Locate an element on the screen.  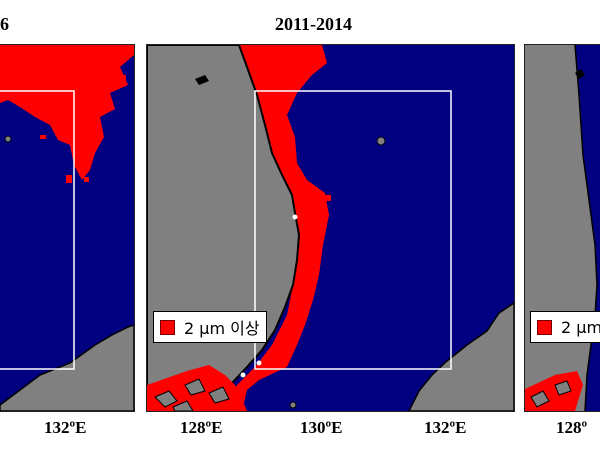
legend-label: 2 μm 이상 is located at coordinates (222, 328).